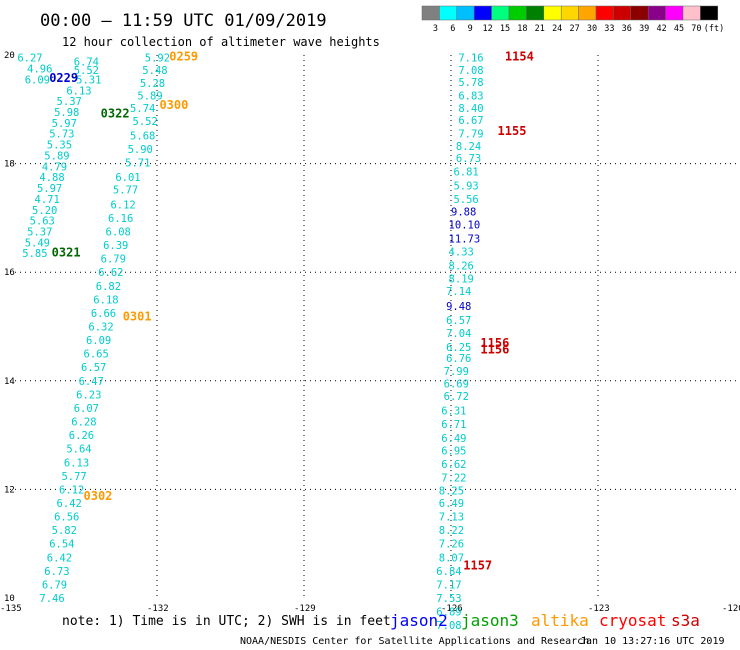  What do you see at coordinates (105, 300) in the screenshot?
I see `data-point-label: 6.18` at bounding box center [105, 300].